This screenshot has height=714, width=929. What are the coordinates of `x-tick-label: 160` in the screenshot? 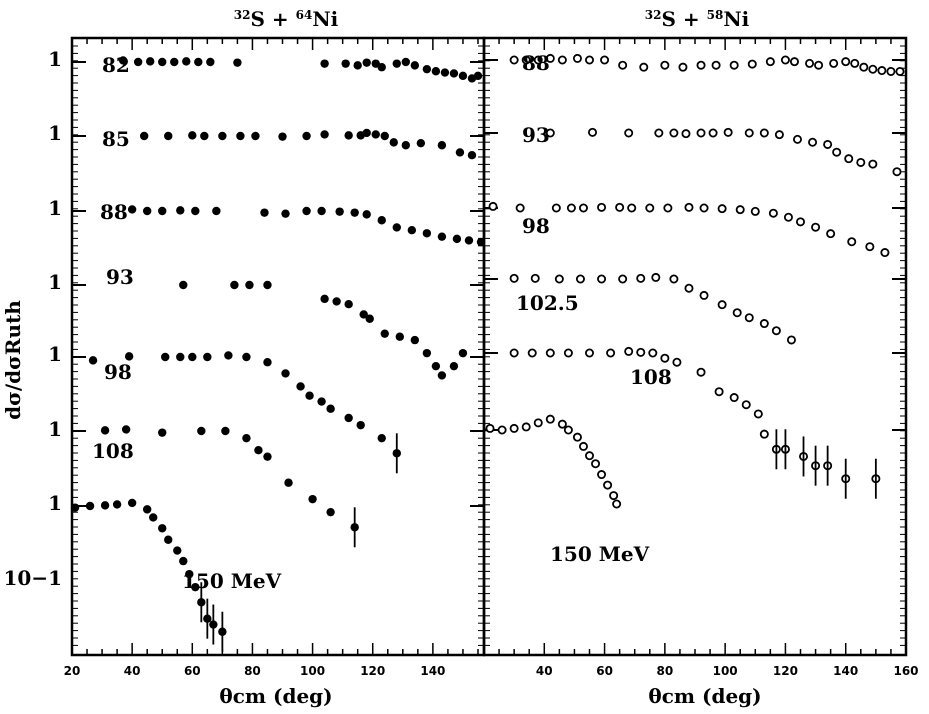 It's located at (905, 671).